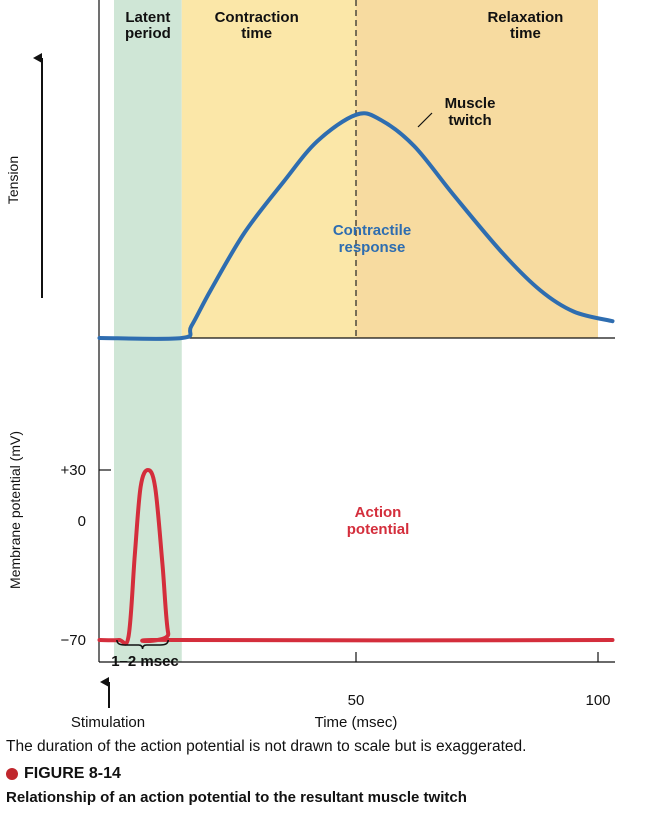 The height and width of the screenshot is (815, 658). What do you see at coordinates (378, 512) in the screenshot?
I see `action-potential-label: Action` at bounding box center [378, 512].